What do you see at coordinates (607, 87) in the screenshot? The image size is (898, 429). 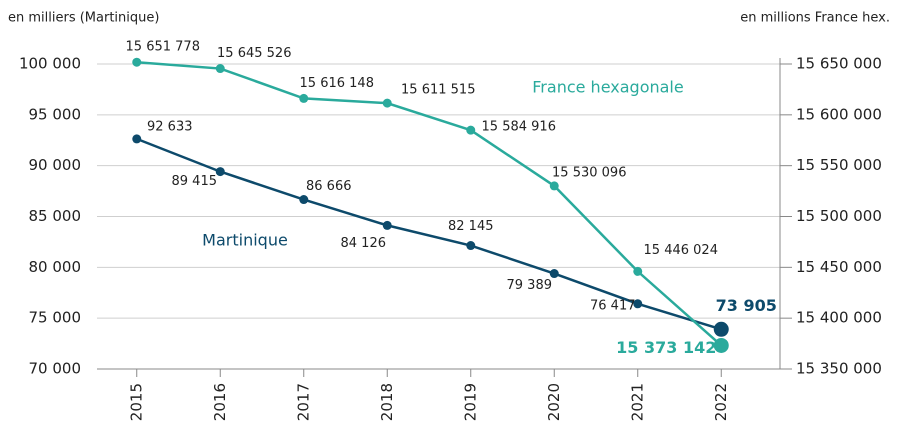 I see `series-label: France hexagonale` at bounding box center [607, 87].